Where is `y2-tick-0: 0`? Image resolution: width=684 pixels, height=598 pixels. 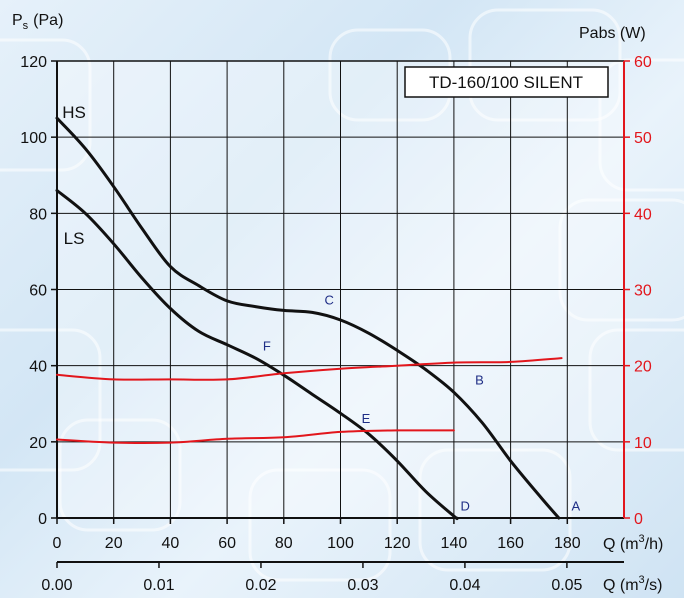 y2-tick-0: 0 is located at coordinates (638, 519).